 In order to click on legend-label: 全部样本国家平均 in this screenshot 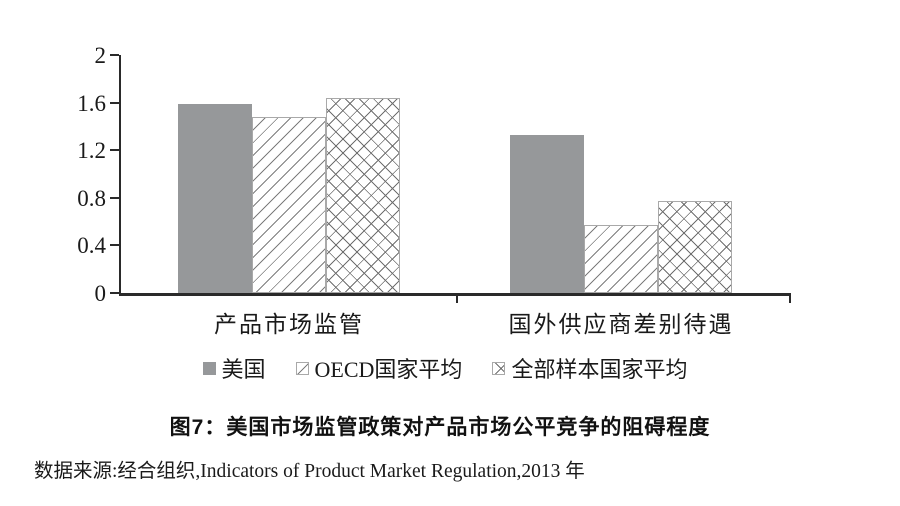, I will do `click(599, 369)`.